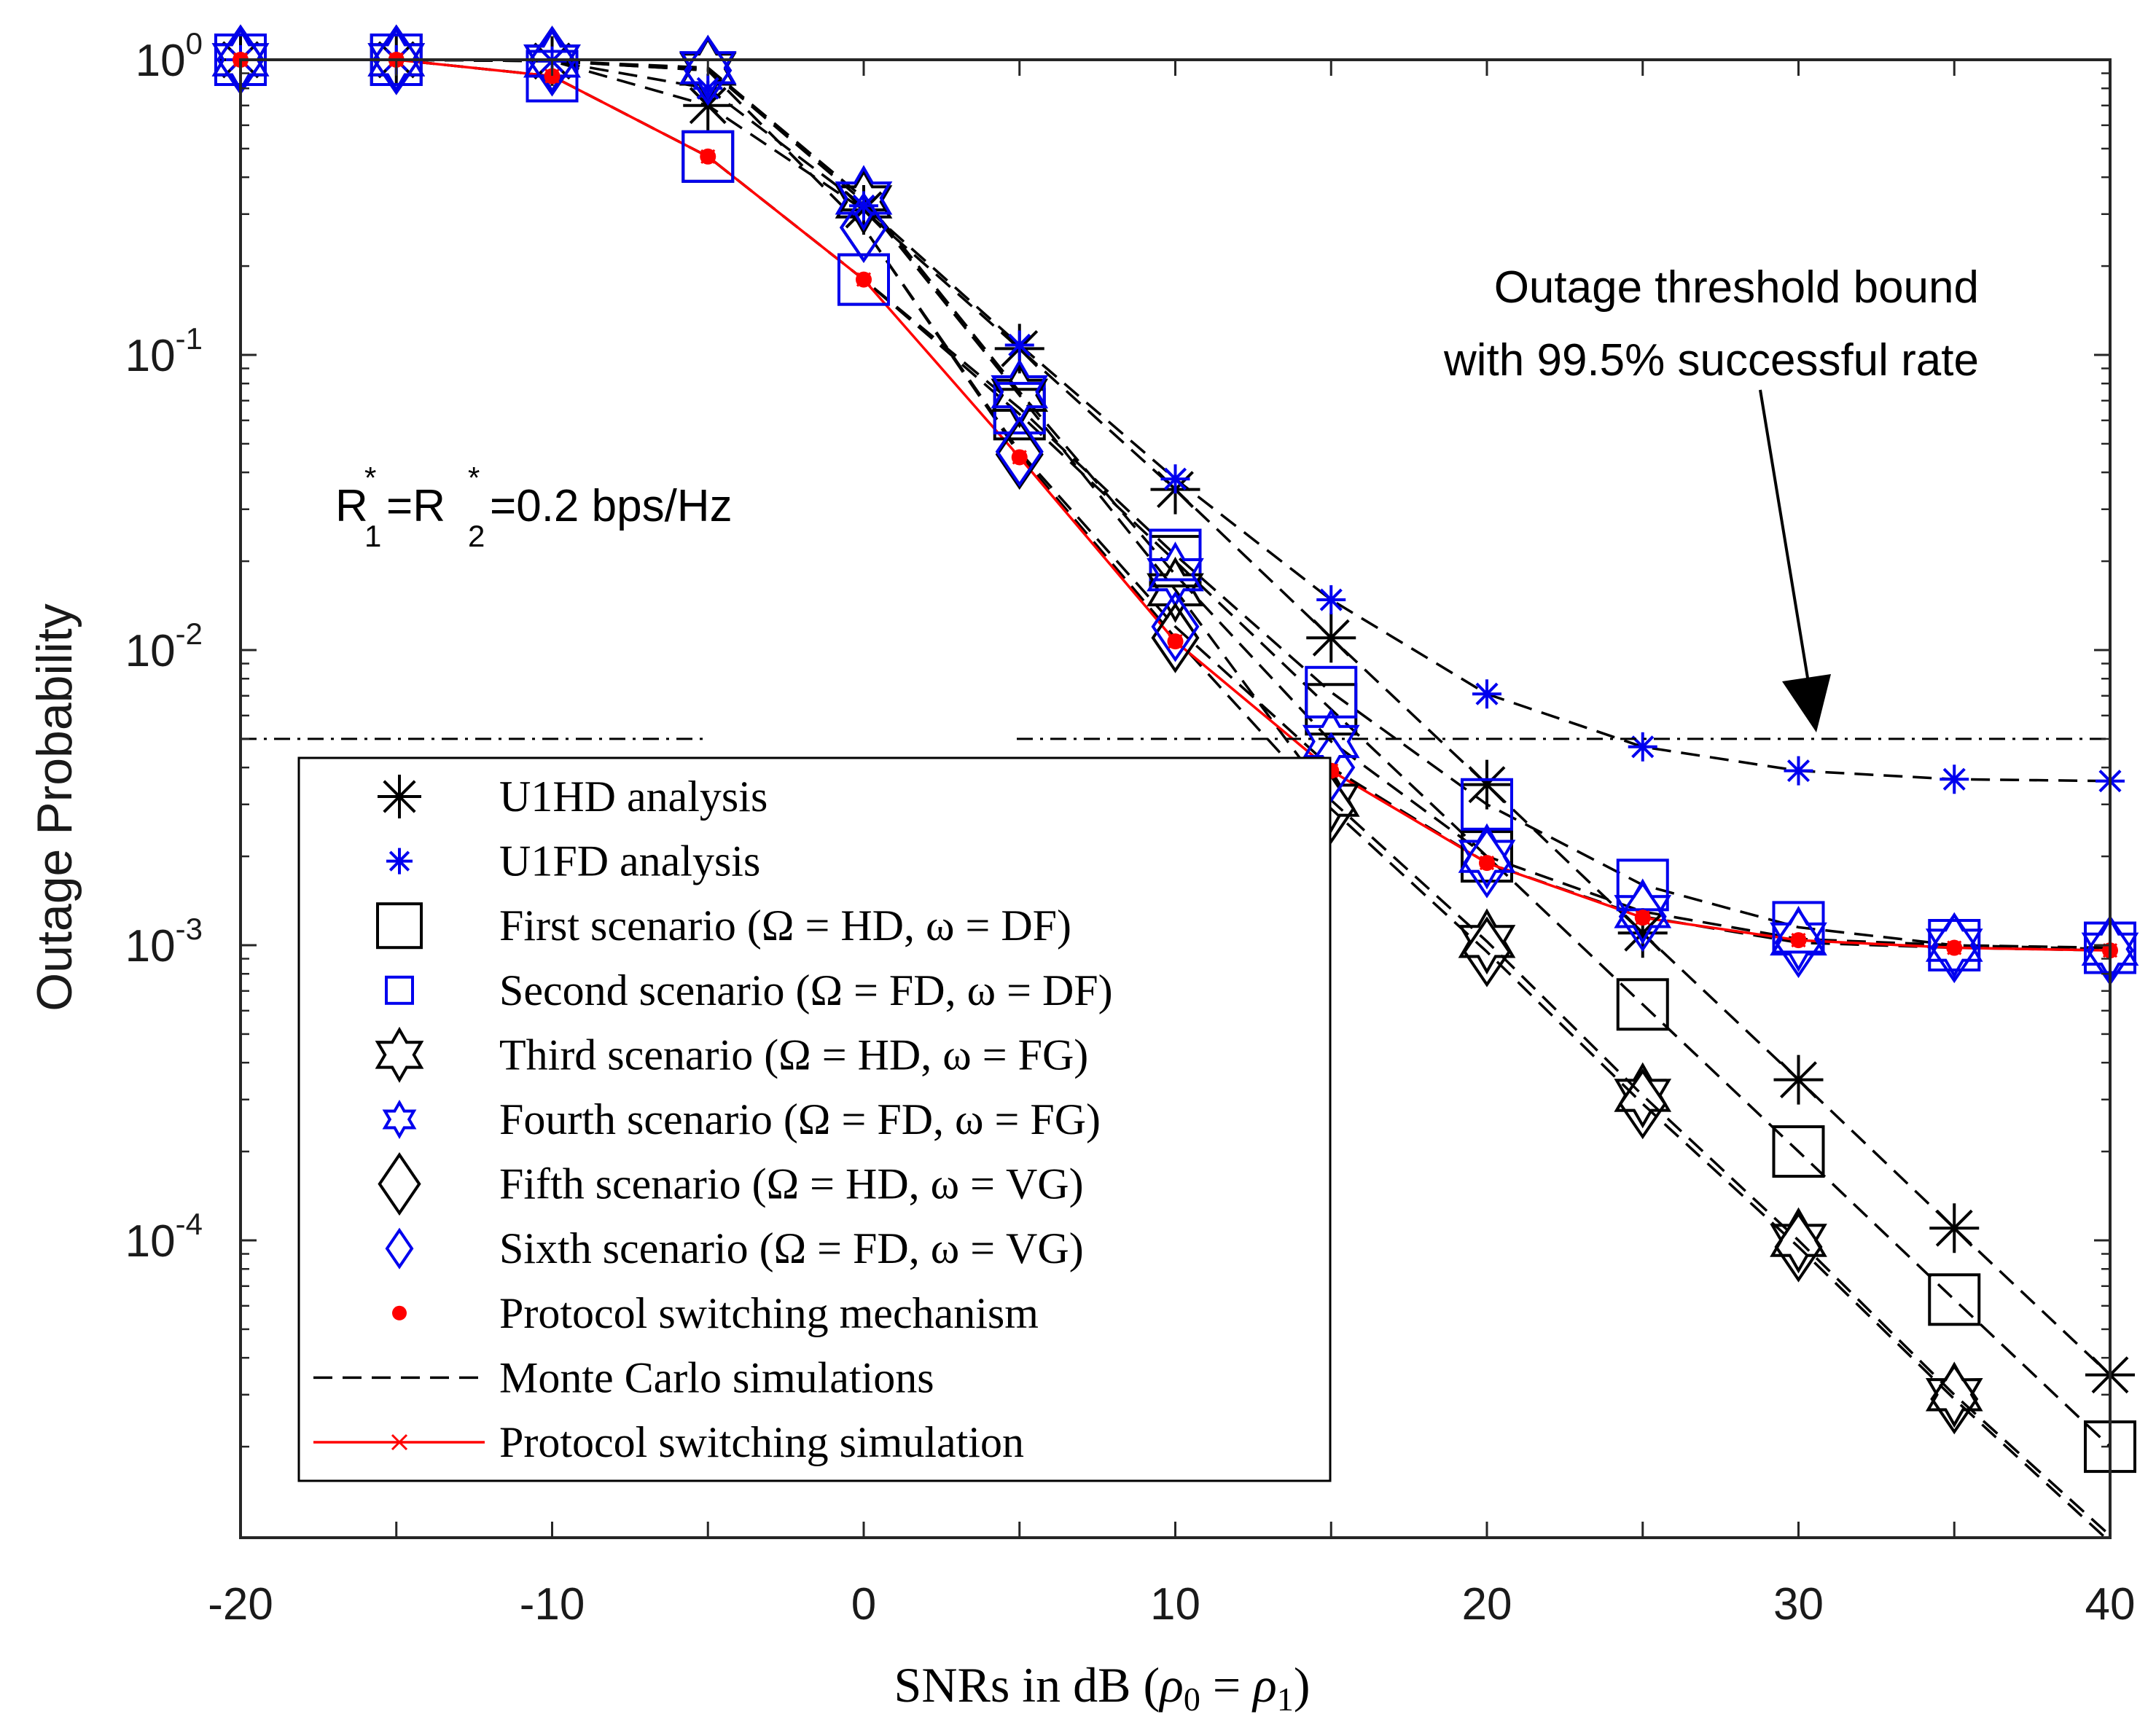 This screenshot has height=1733, width=2156. I want to click on legend-entry-10: Monte Carlo simulations, so click(623, 1377).